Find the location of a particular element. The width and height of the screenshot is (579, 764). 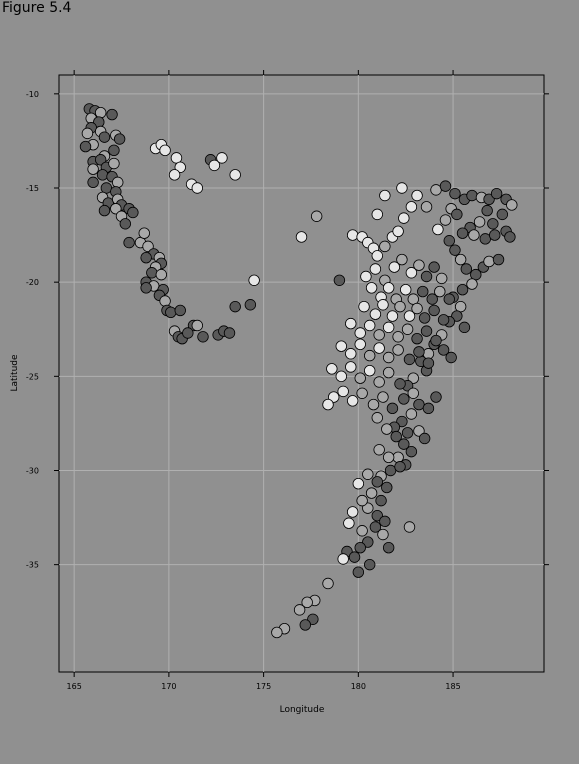

x-tick-label: 165 is located at coordinates (74, 686).